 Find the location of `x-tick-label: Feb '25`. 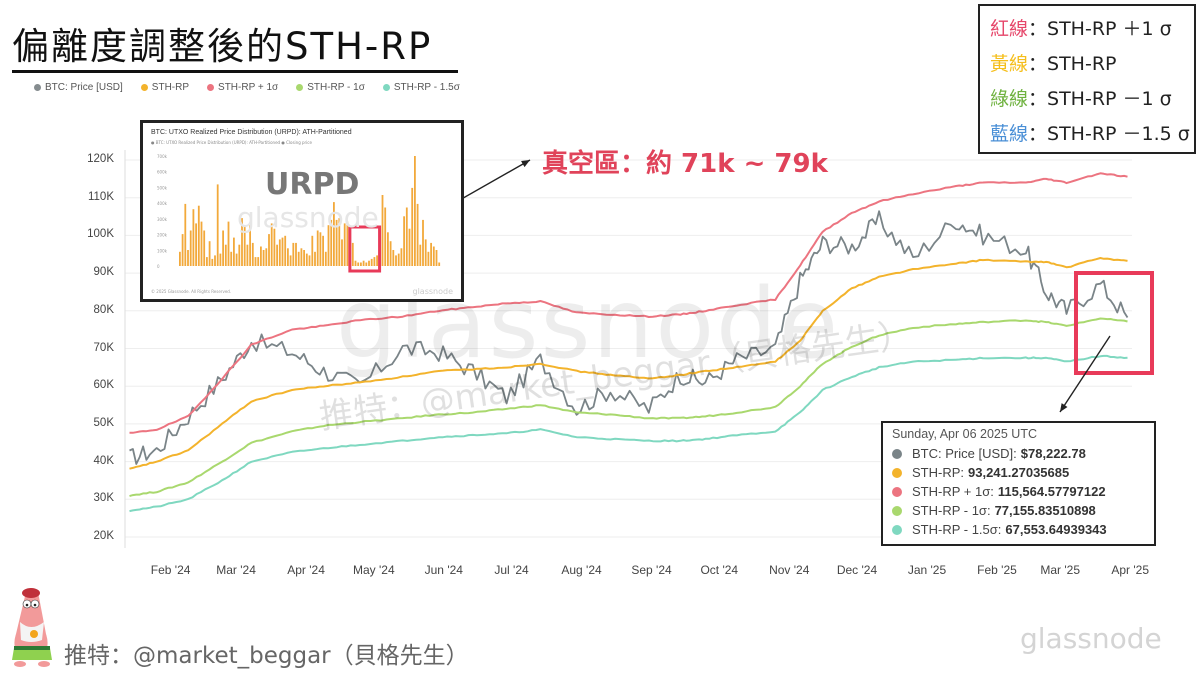

x-tick-label: Feb '25 is located at coordinates (997, 570).